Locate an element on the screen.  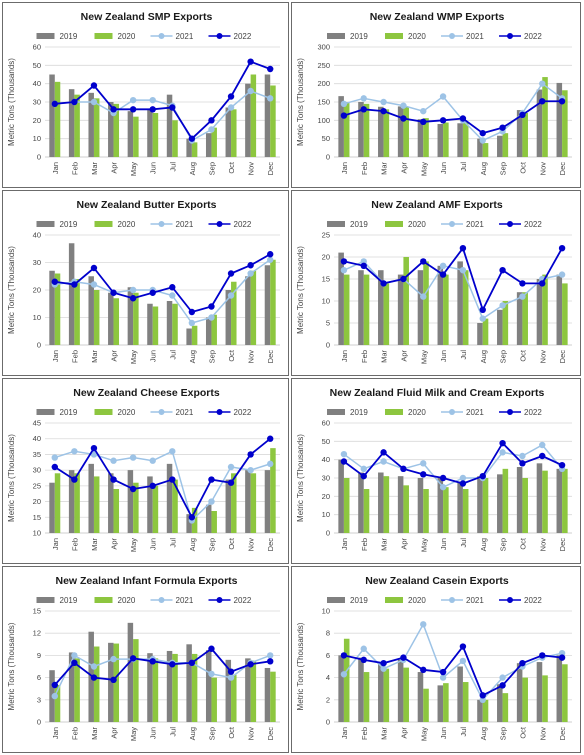
legend-marker-2021 is located at coordinates (161, 412).